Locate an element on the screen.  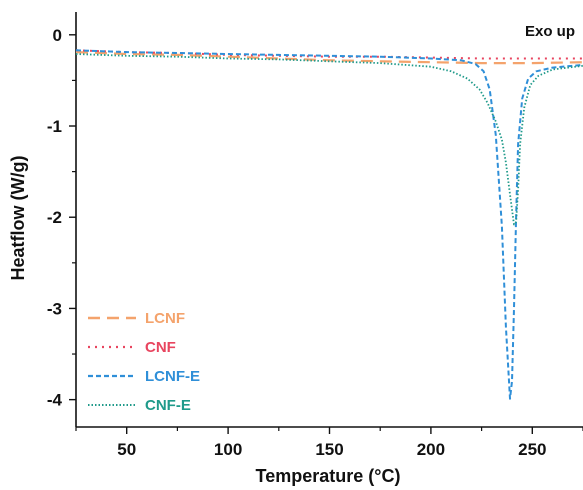
legend-label: CNF-E is located at coordinates (168, 405).